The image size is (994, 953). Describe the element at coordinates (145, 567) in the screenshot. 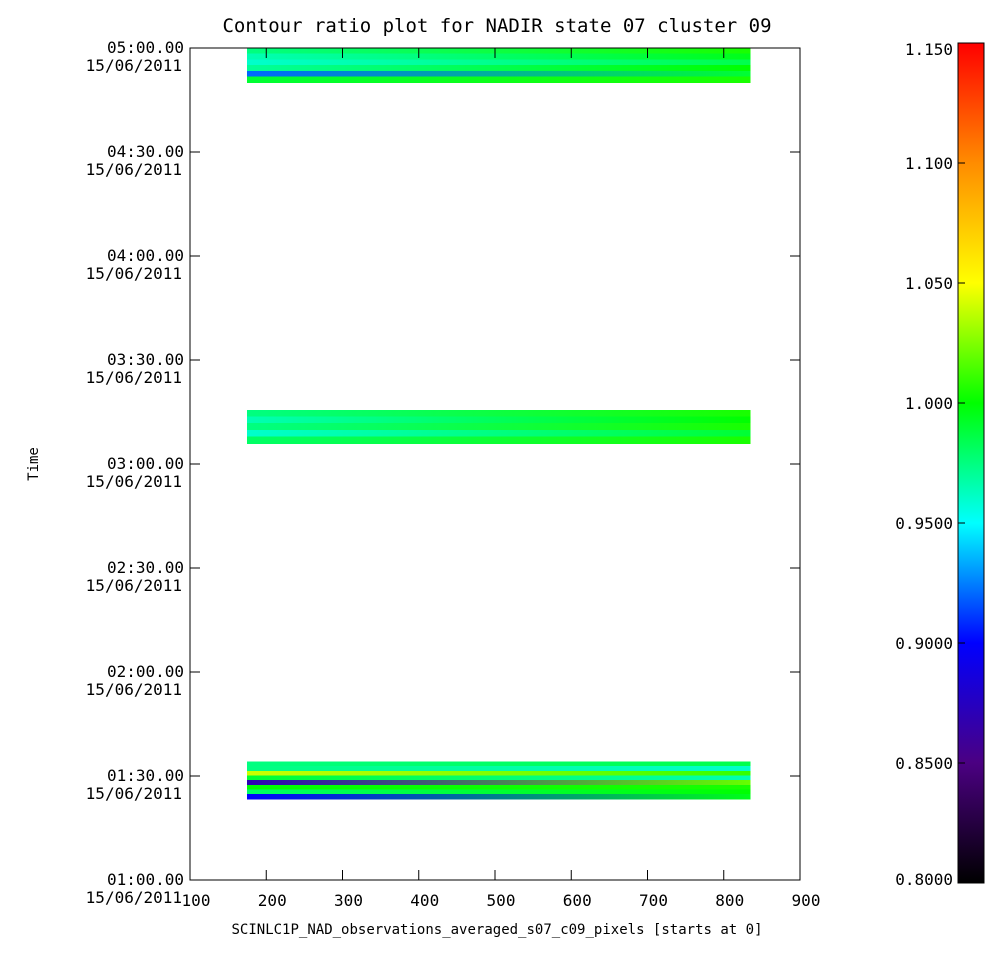

I see `y-tick-time: 02:30.00` at that location.